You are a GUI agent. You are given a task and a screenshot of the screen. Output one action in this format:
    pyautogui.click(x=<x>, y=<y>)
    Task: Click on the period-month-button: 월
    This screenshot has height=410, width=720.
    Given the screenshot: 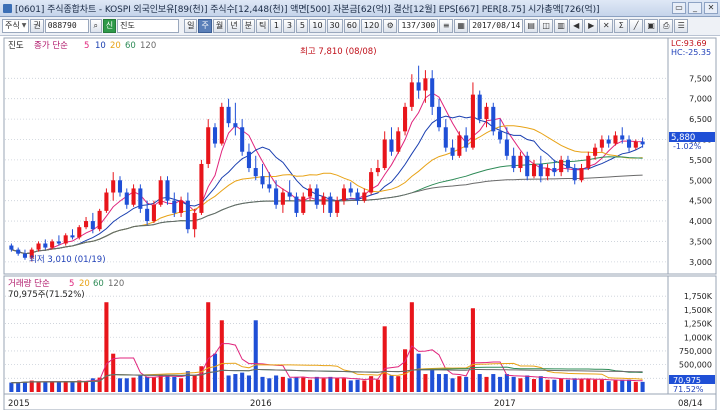 What is the action you would take?
    pyautogui.click(x=219, y=26)
    